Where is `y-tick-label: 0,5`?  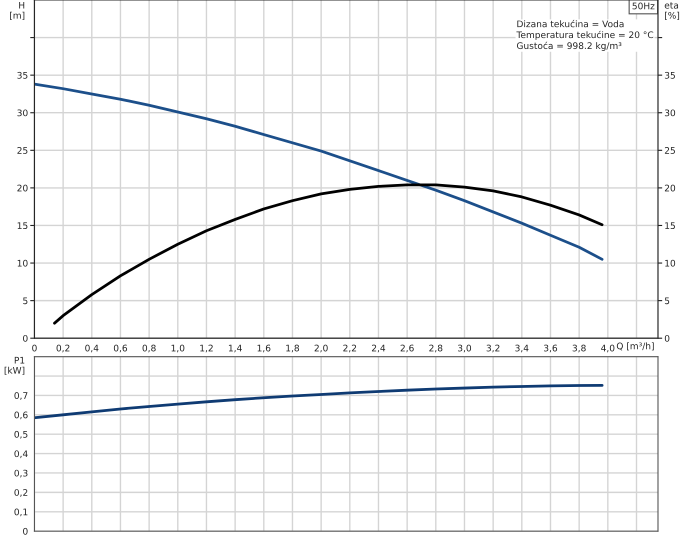 y-tick-label: 0,5 is located at coordinates (21, 434).